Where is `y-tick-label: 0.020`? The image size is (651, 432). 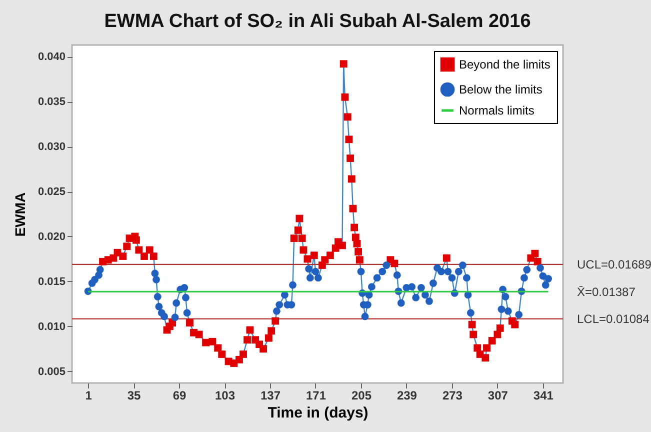 y-tick-label: 0.020 is located at coordinates (52, 236).